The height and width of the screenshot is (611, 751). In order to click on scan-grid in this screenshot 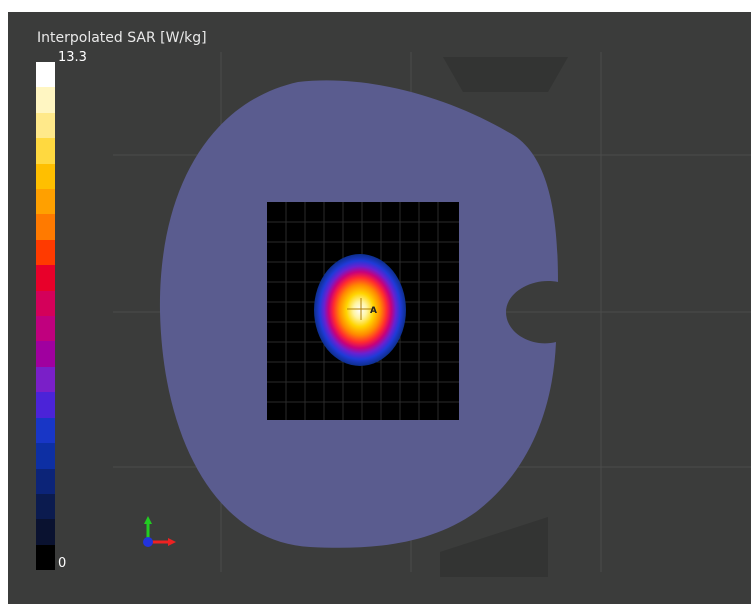, I will do `click(363, 311)`.